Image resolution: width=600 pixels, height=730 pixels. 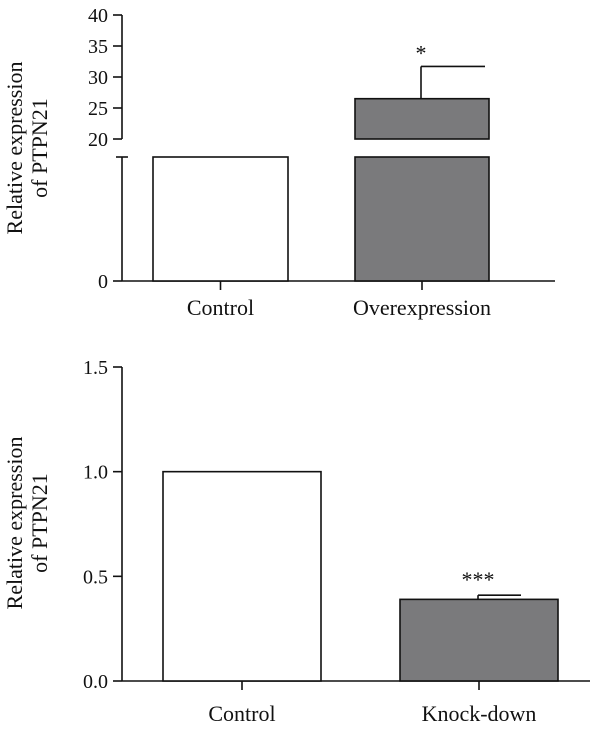 I want to click on y-tick-label: 30, so click(x=98, y=78).